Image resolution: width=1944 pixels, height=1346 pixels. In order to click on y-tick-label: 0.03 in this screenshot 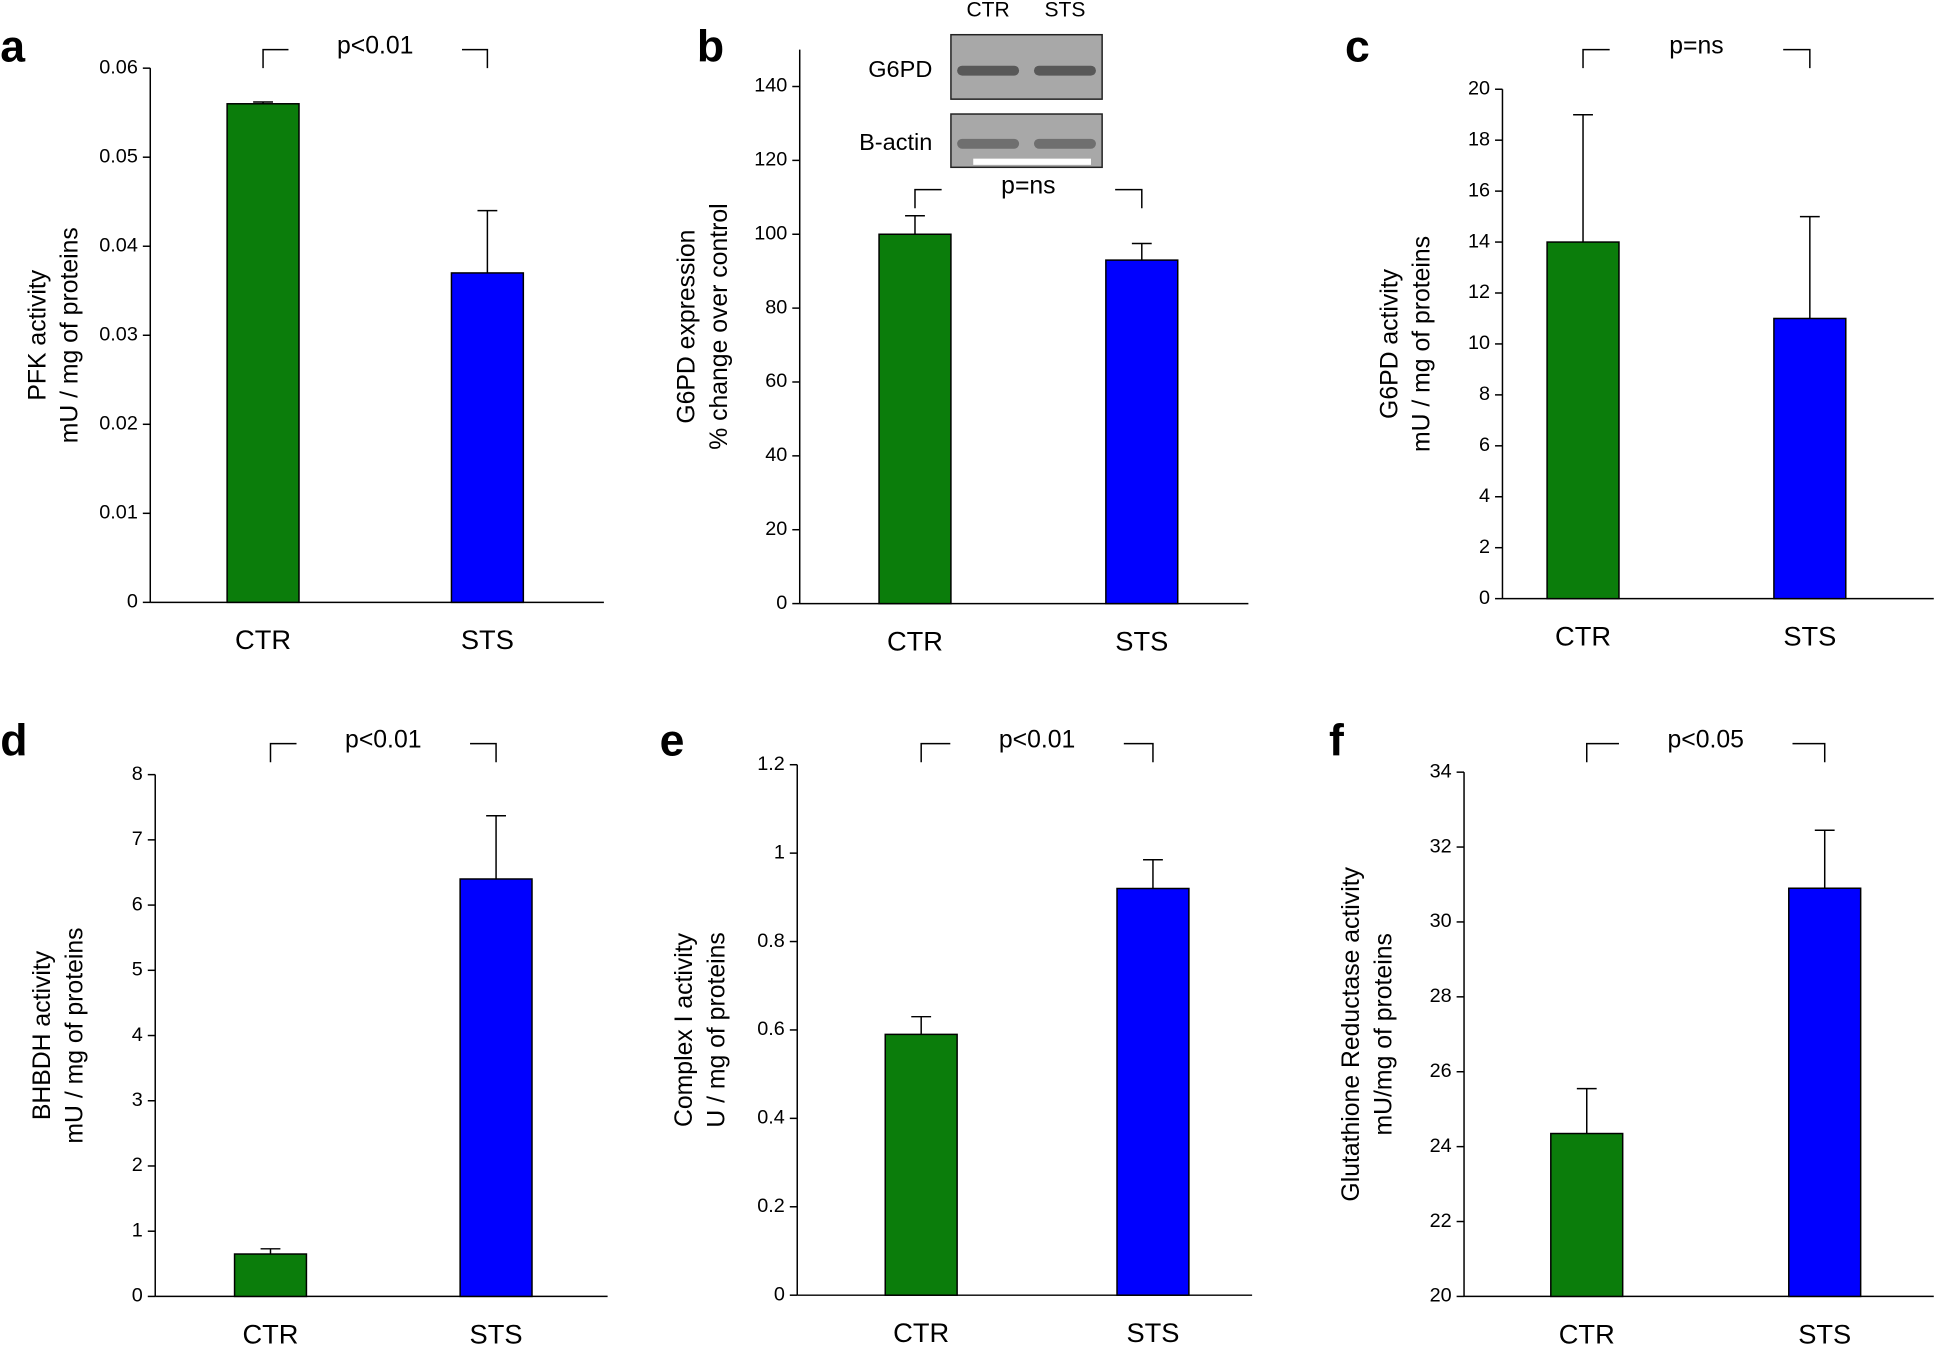, I will do `click(118, 334)`.